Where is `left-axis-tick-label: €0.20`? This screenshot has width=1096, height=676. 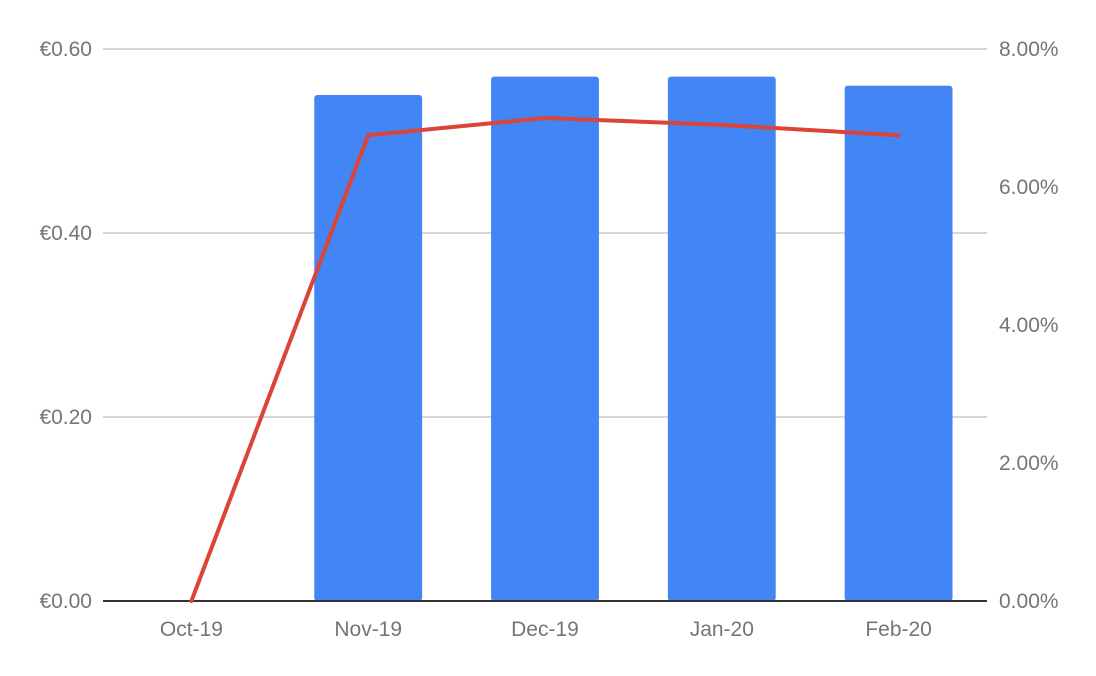
left-axis-tick-label: €0.20 is located at coordinates (65, 417).